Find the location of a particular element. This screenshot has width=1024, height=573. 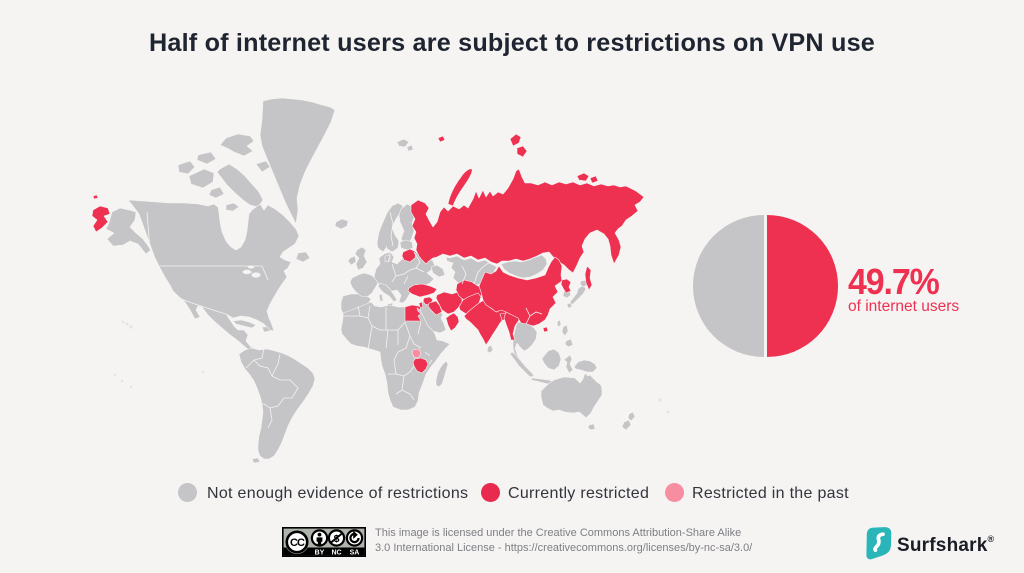

svg-text: NC is located at coordinates (336, 553).